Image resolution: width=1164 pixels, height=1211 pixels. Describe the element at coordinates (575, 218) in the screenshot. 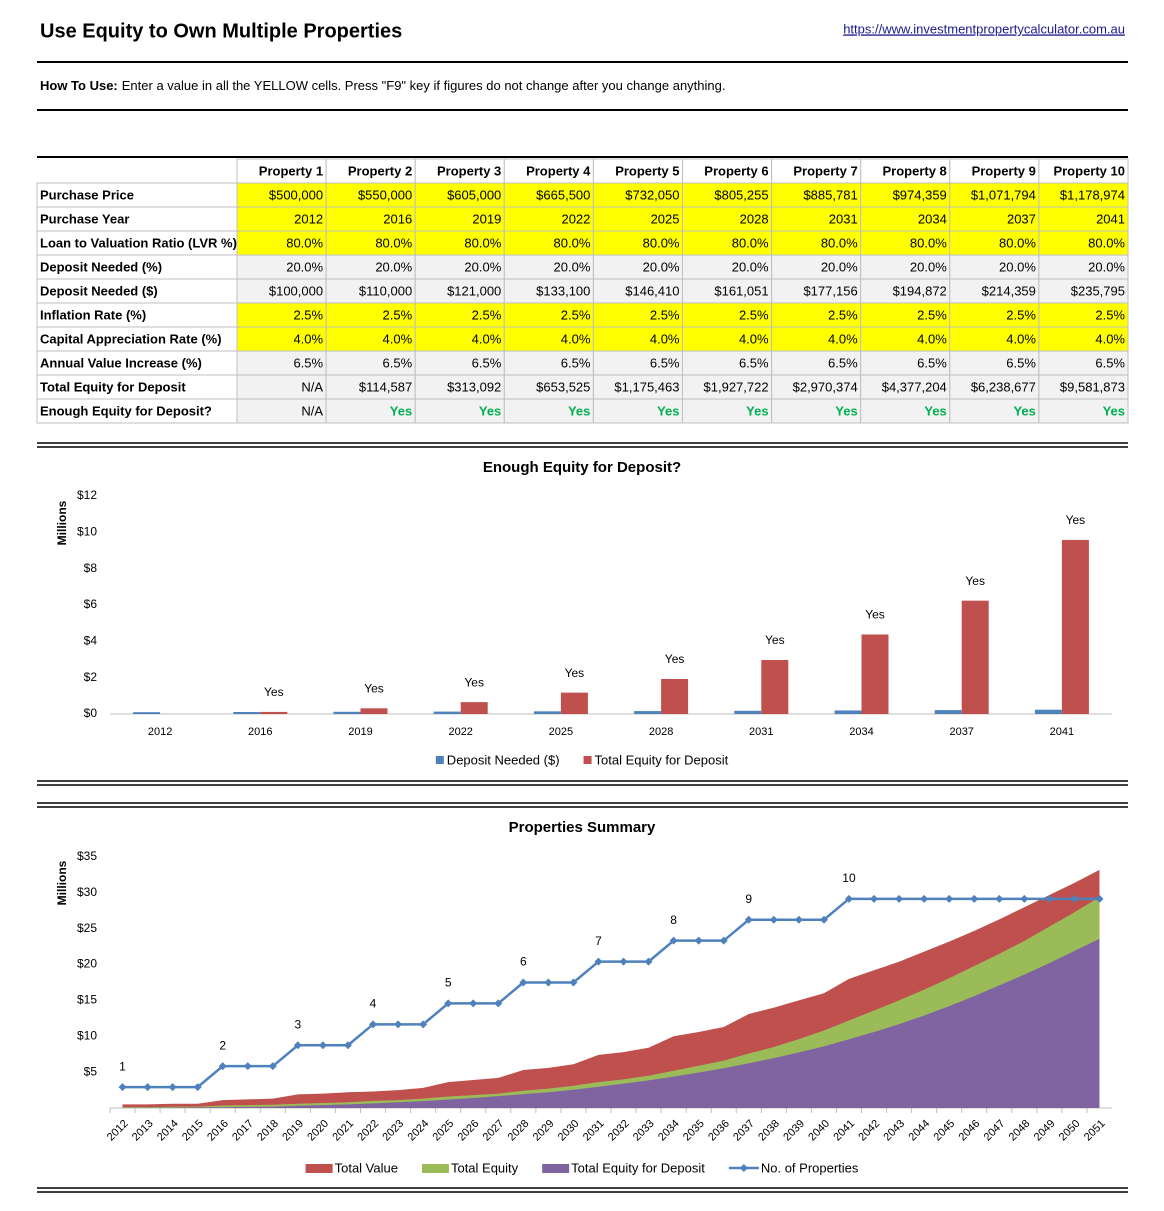

I see `cell-value: 2022` at that location.